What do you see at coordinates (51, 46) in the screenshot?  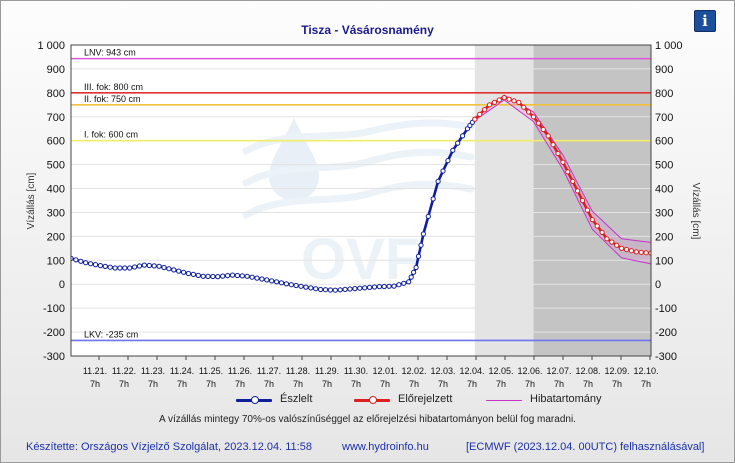 I see `y-tick-label-left: 1 000` at bounding box center [51, 46].